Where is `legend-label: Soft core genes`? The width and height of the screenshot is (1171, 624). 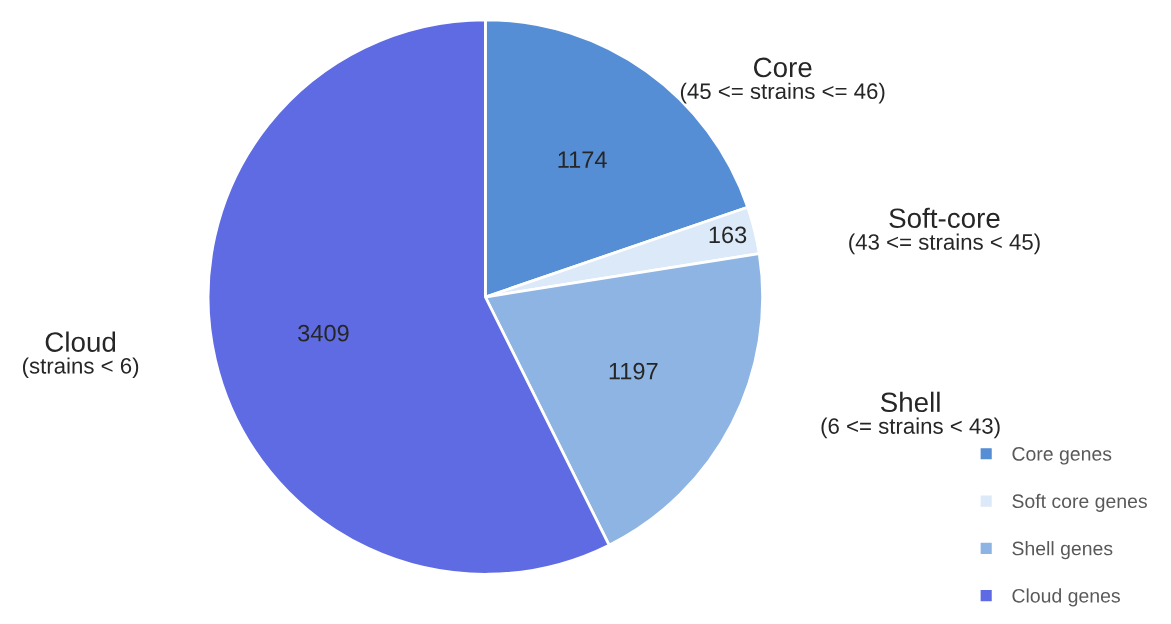
legend-label: Soft core genes is located at coordinates (1079, 502).